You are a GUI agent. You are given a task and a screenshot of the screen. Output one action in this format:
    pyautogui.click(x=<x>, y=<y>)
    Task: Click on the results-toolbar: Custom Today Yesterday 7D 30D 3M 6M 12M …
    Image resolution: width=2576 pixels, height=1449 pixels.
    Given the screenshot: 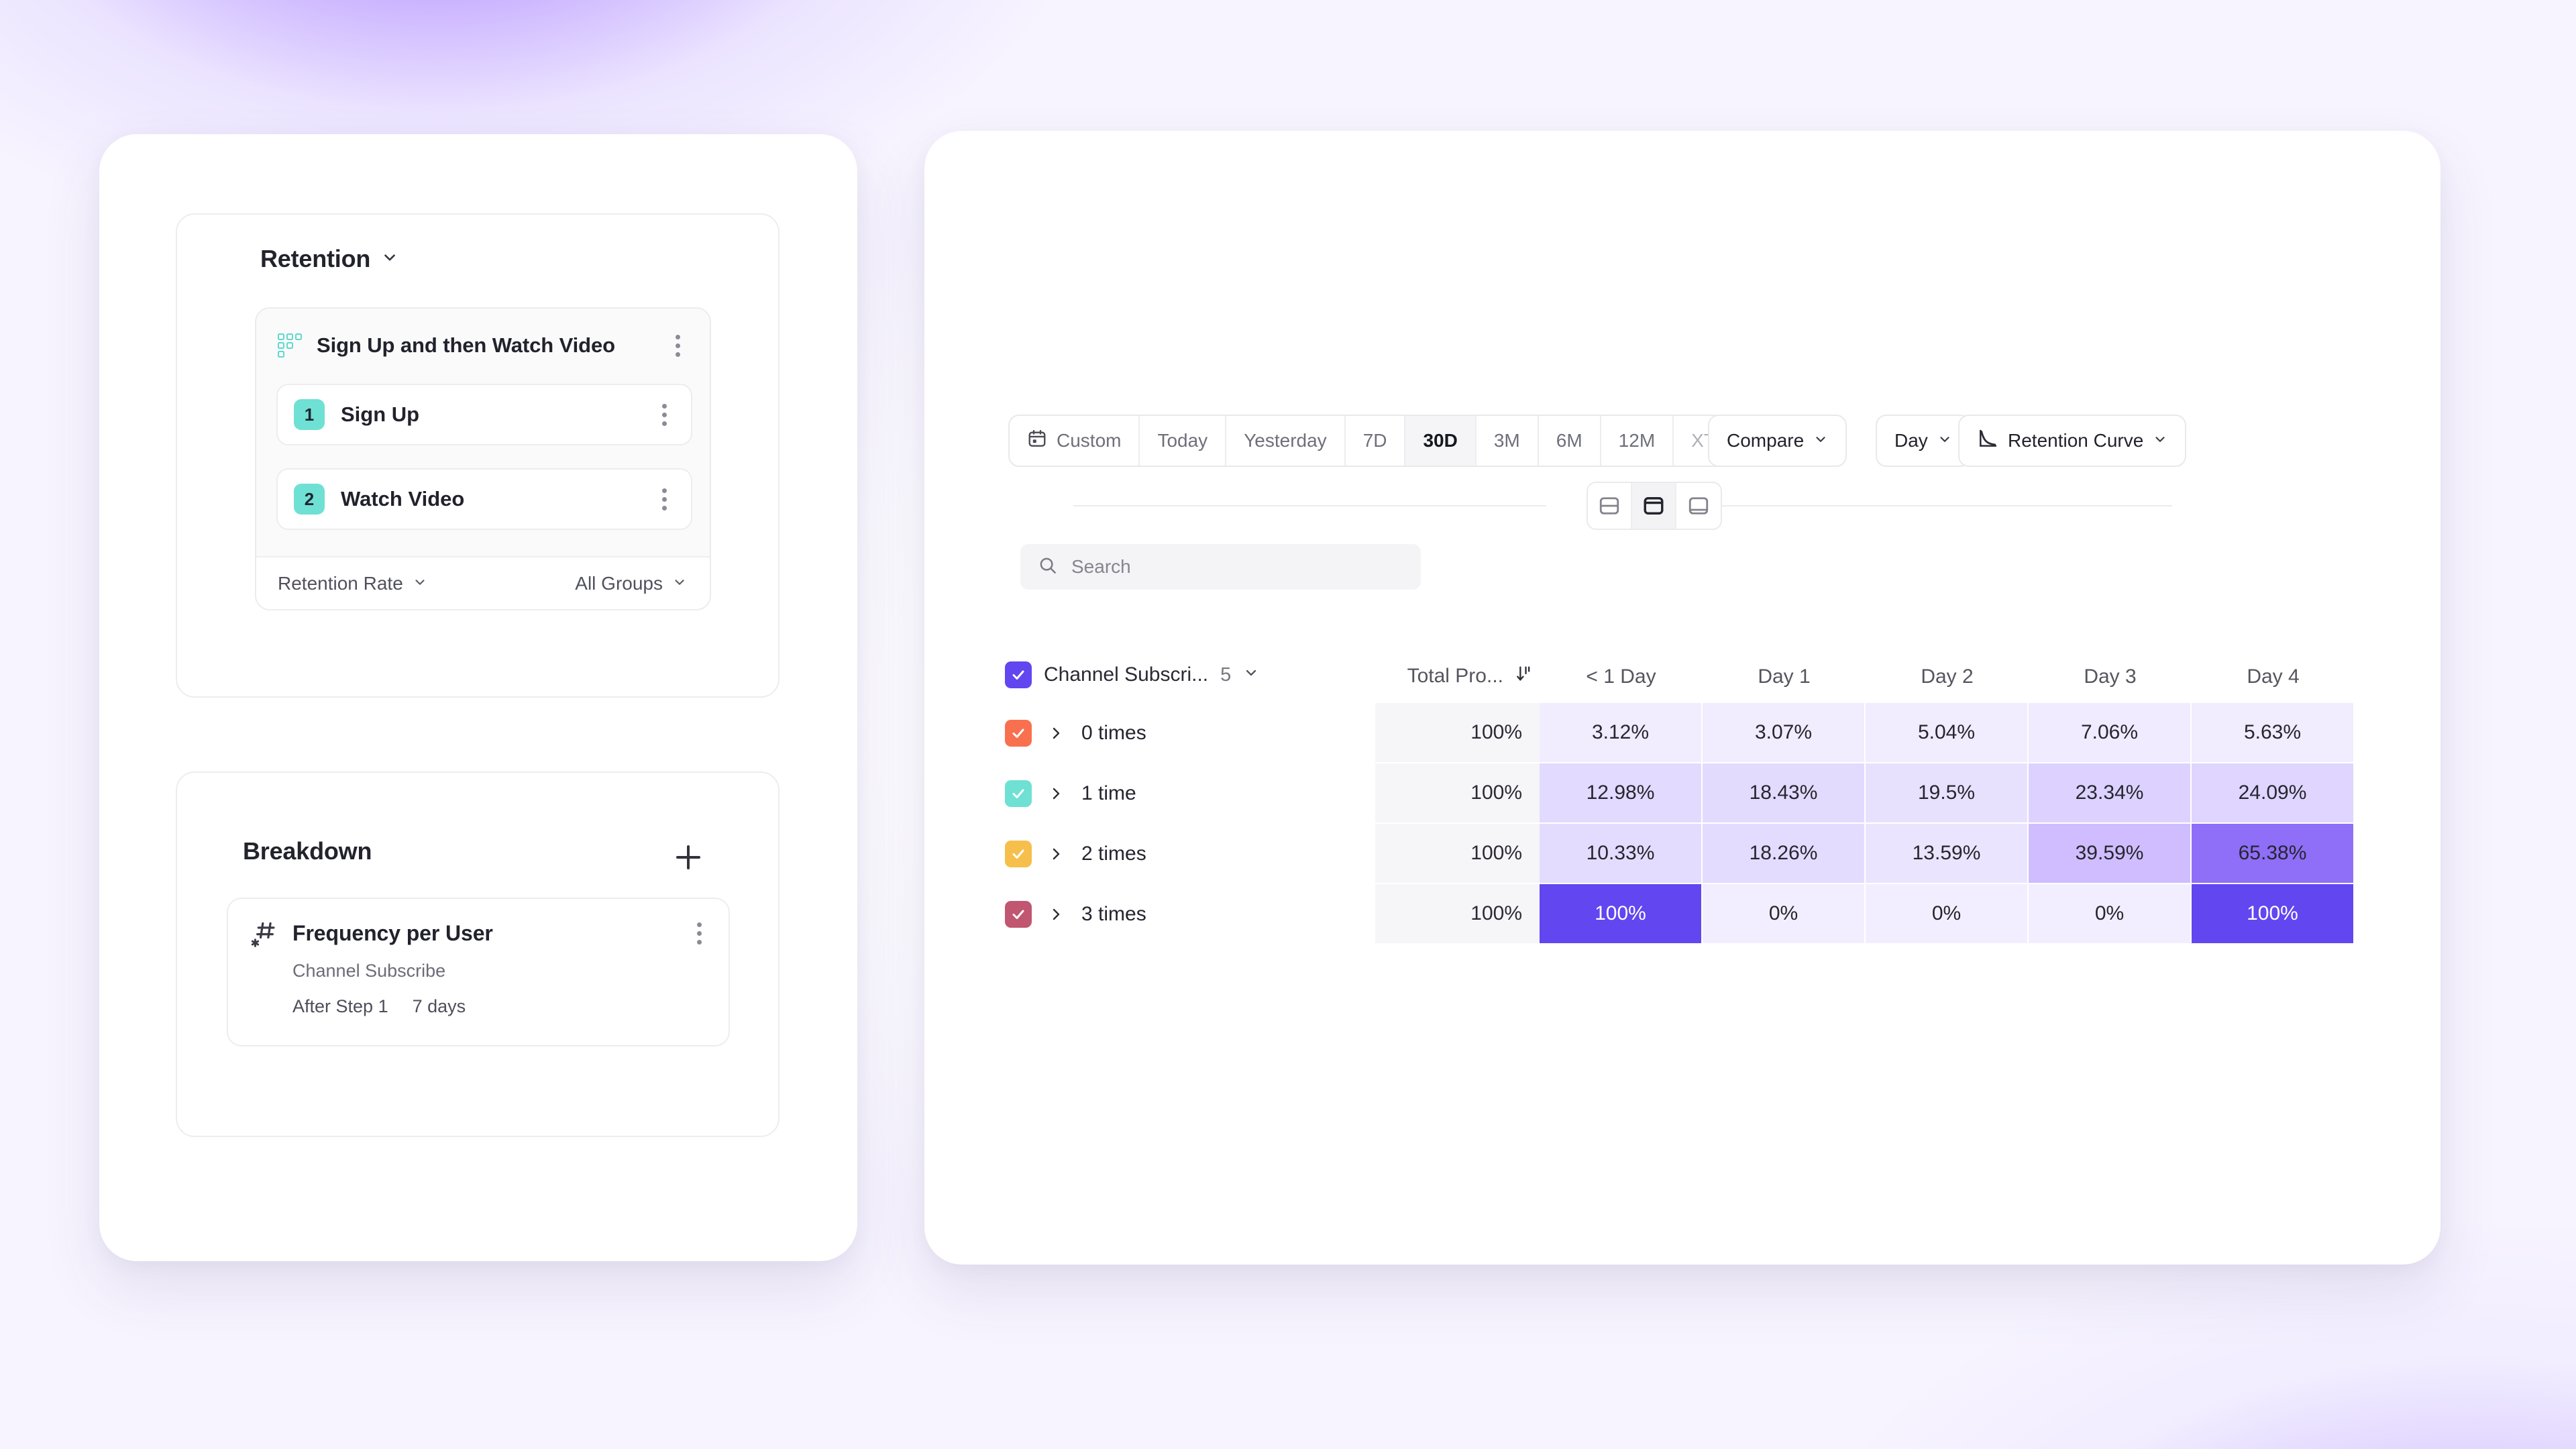 What is the action you would take?
    pyautogui.click(x=1682, y=441)
    